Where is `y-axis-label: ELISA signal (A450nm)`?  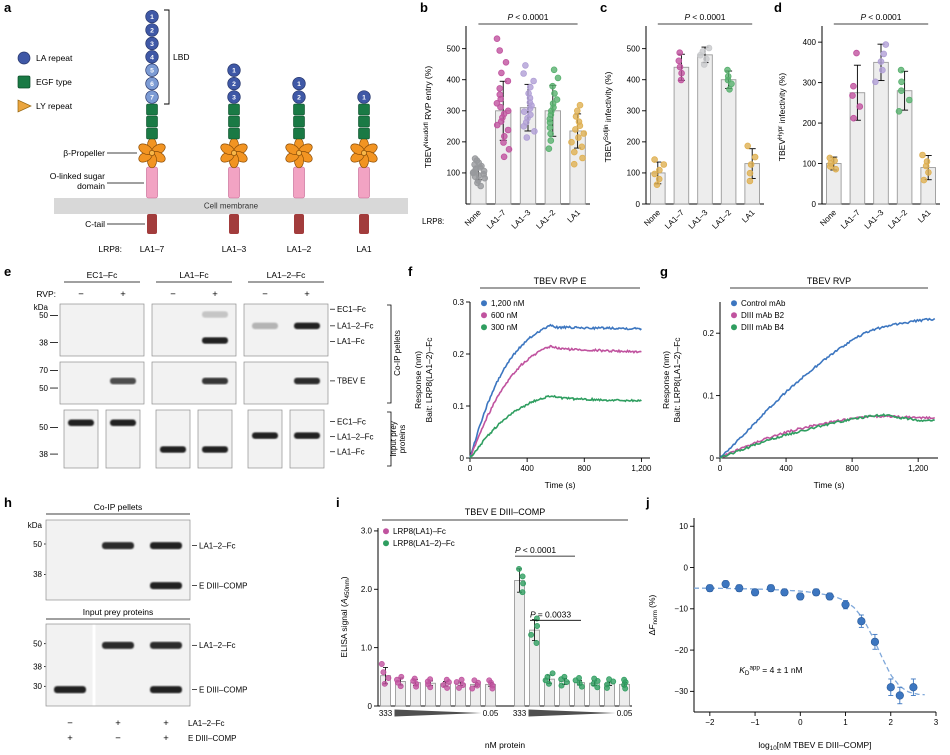
y-axis-label: ELISA signal (A450nm) is located at coordinates (345, 616).